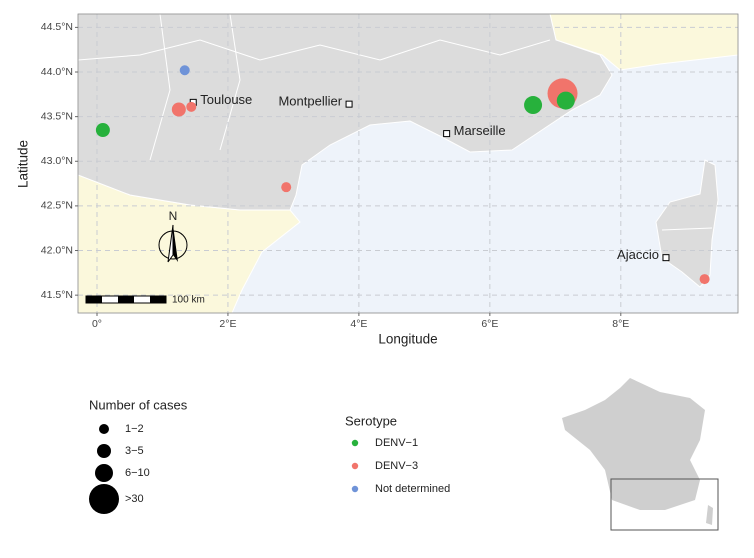 The image size is (754, 558). Describe the element at coordinates (173, 216) in the screenshot. I see `north-label: N` at that location.